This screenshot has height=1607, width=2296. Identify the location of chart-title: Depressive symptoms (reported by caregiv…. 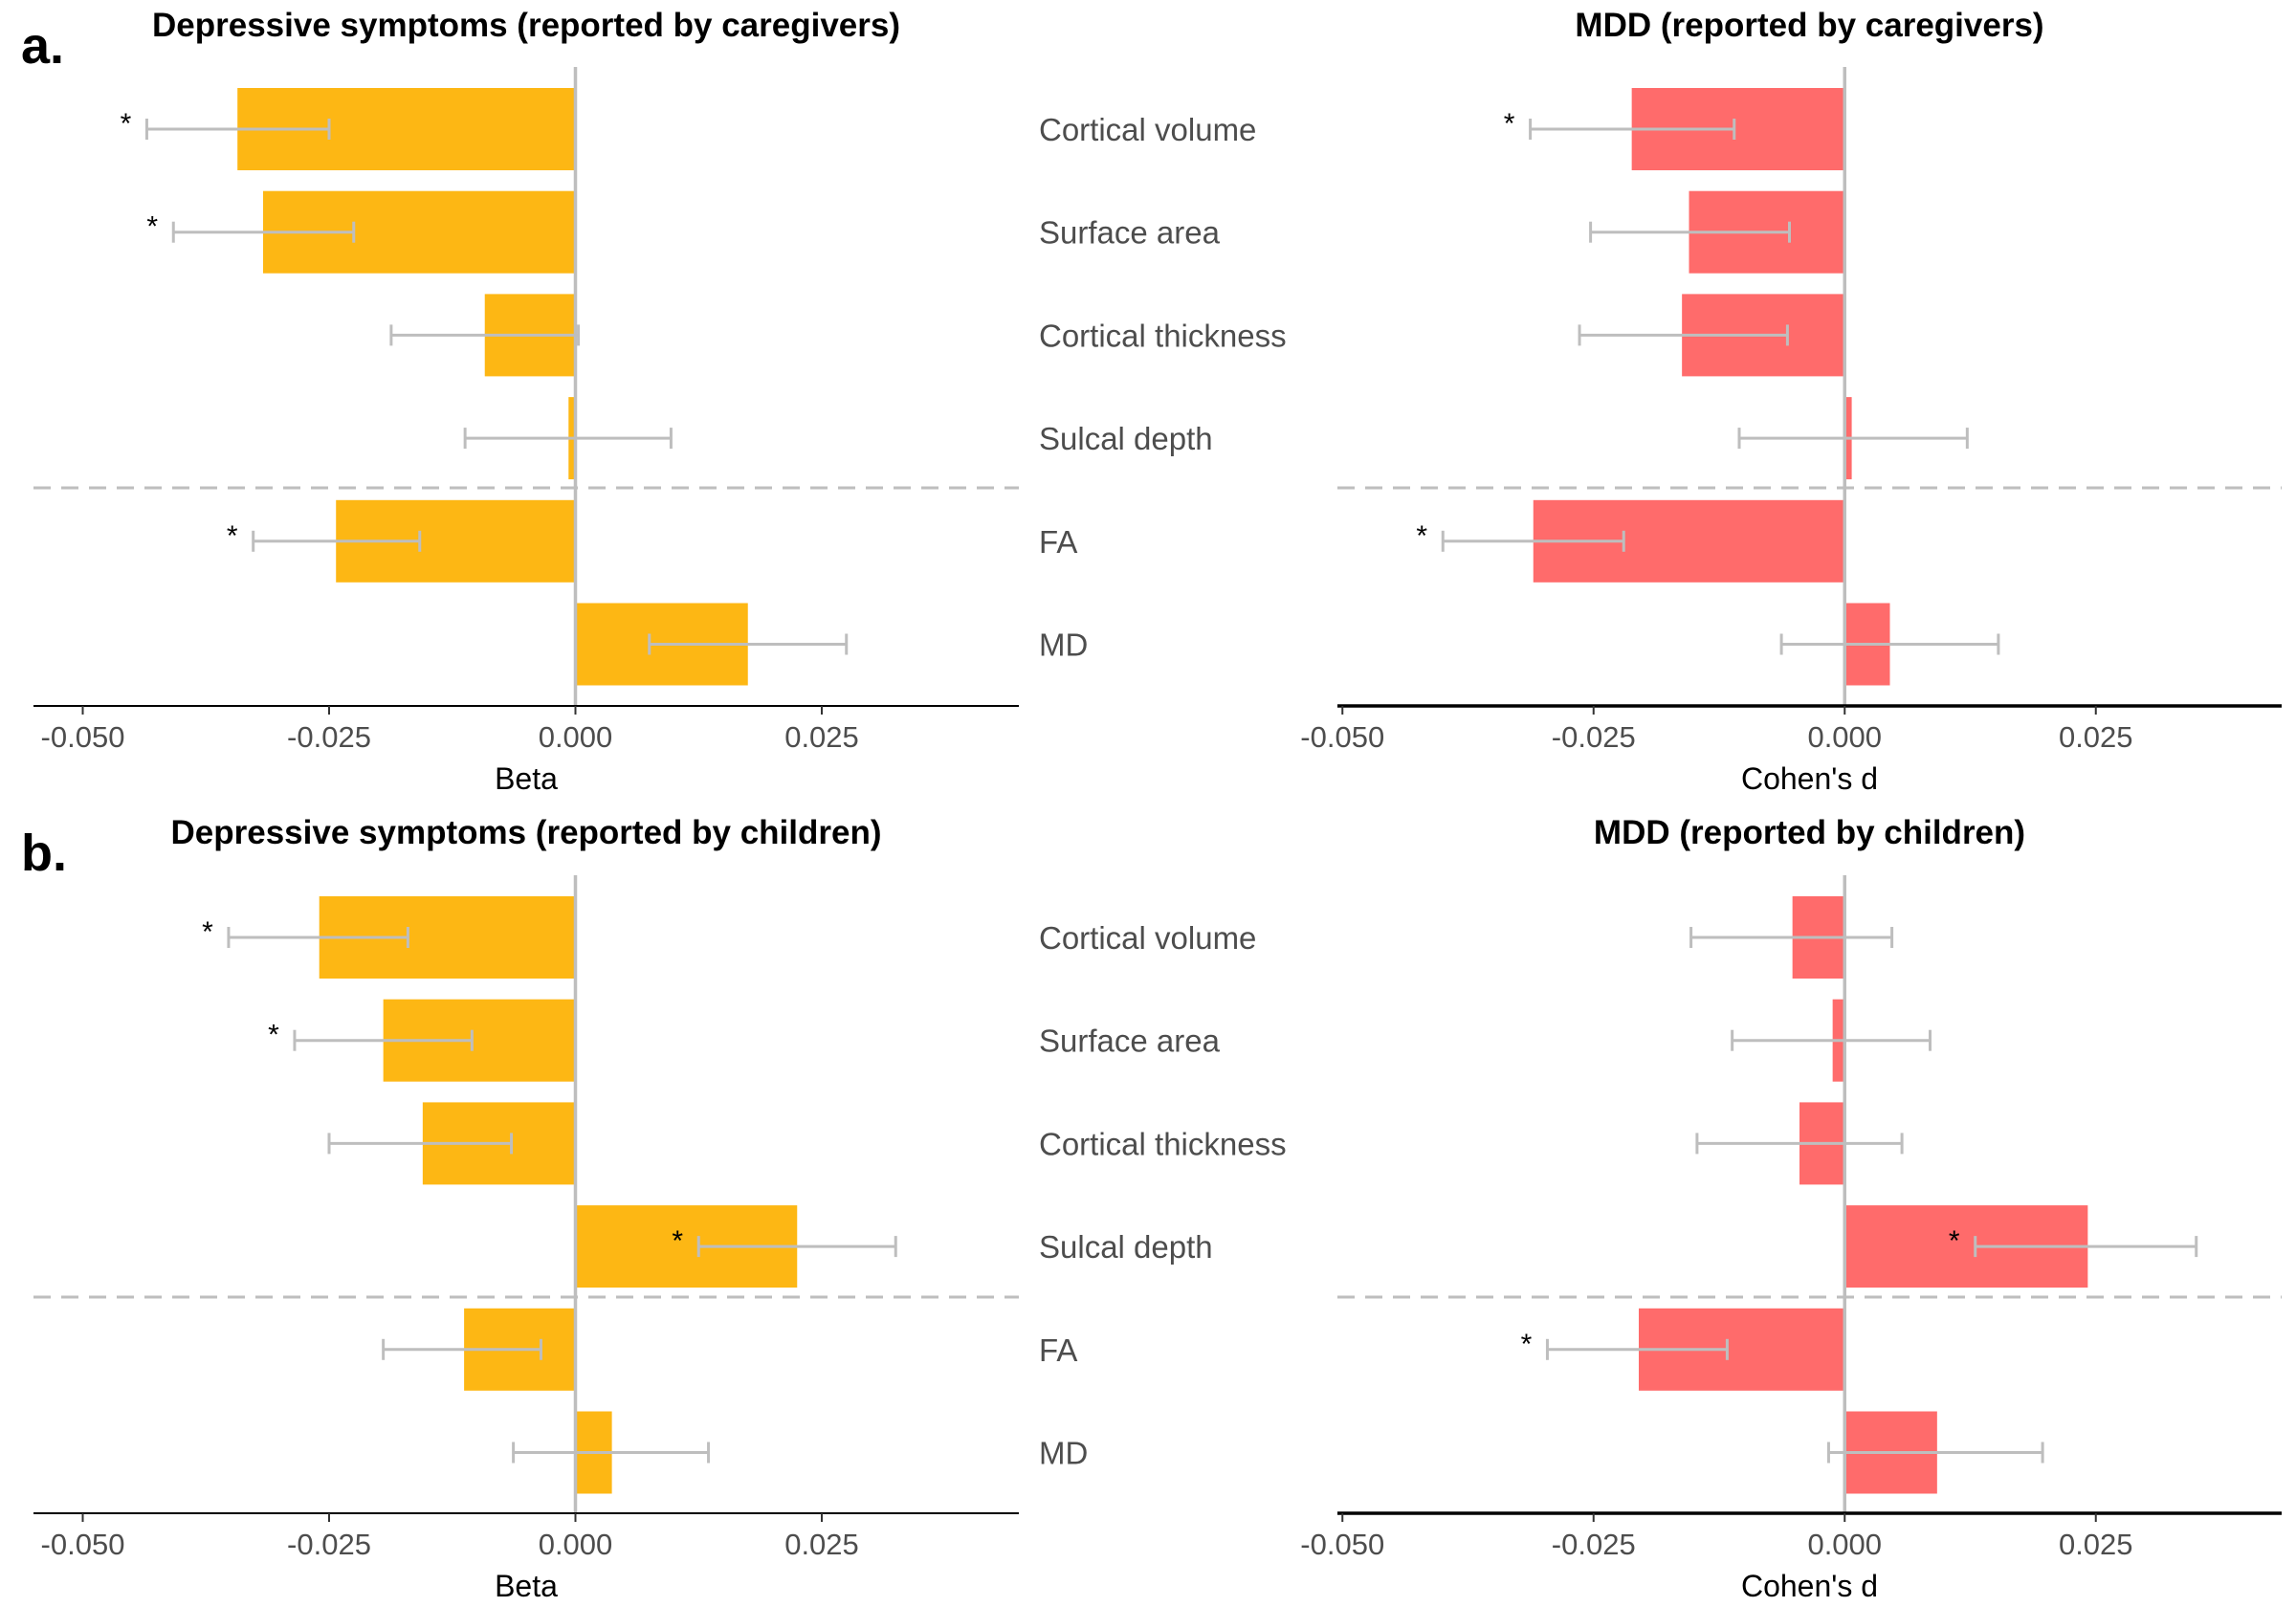
(526, 25).